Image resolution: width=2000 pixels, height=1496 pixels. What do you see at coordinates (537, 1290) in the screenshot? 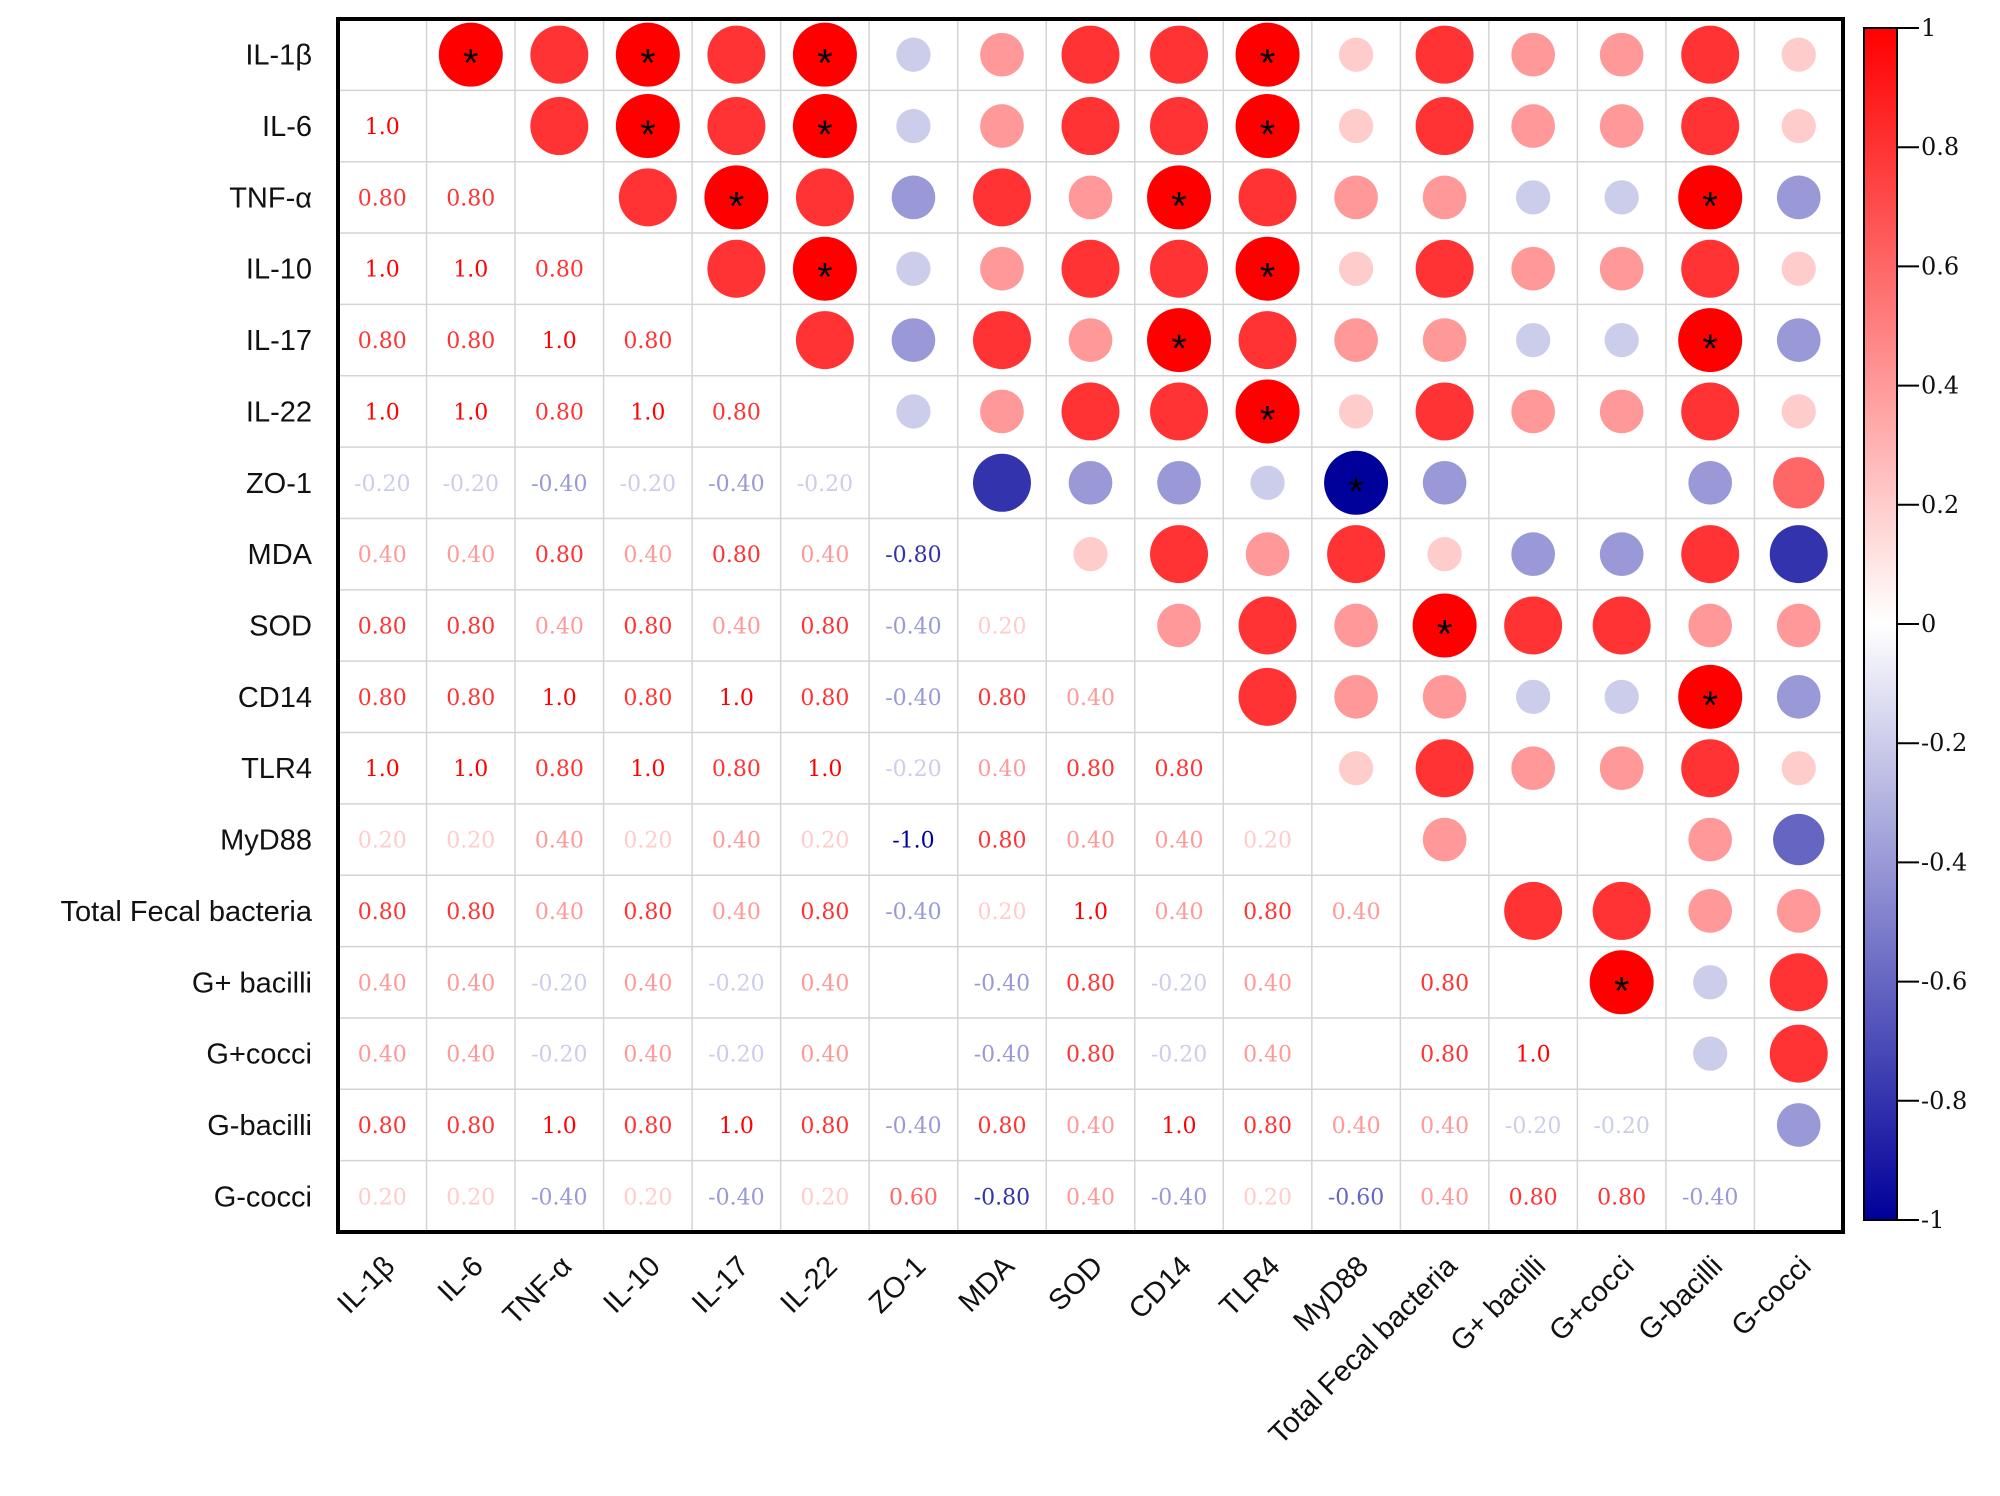
I see `column-label: TNF-α` at bounding box center [537, 1290].